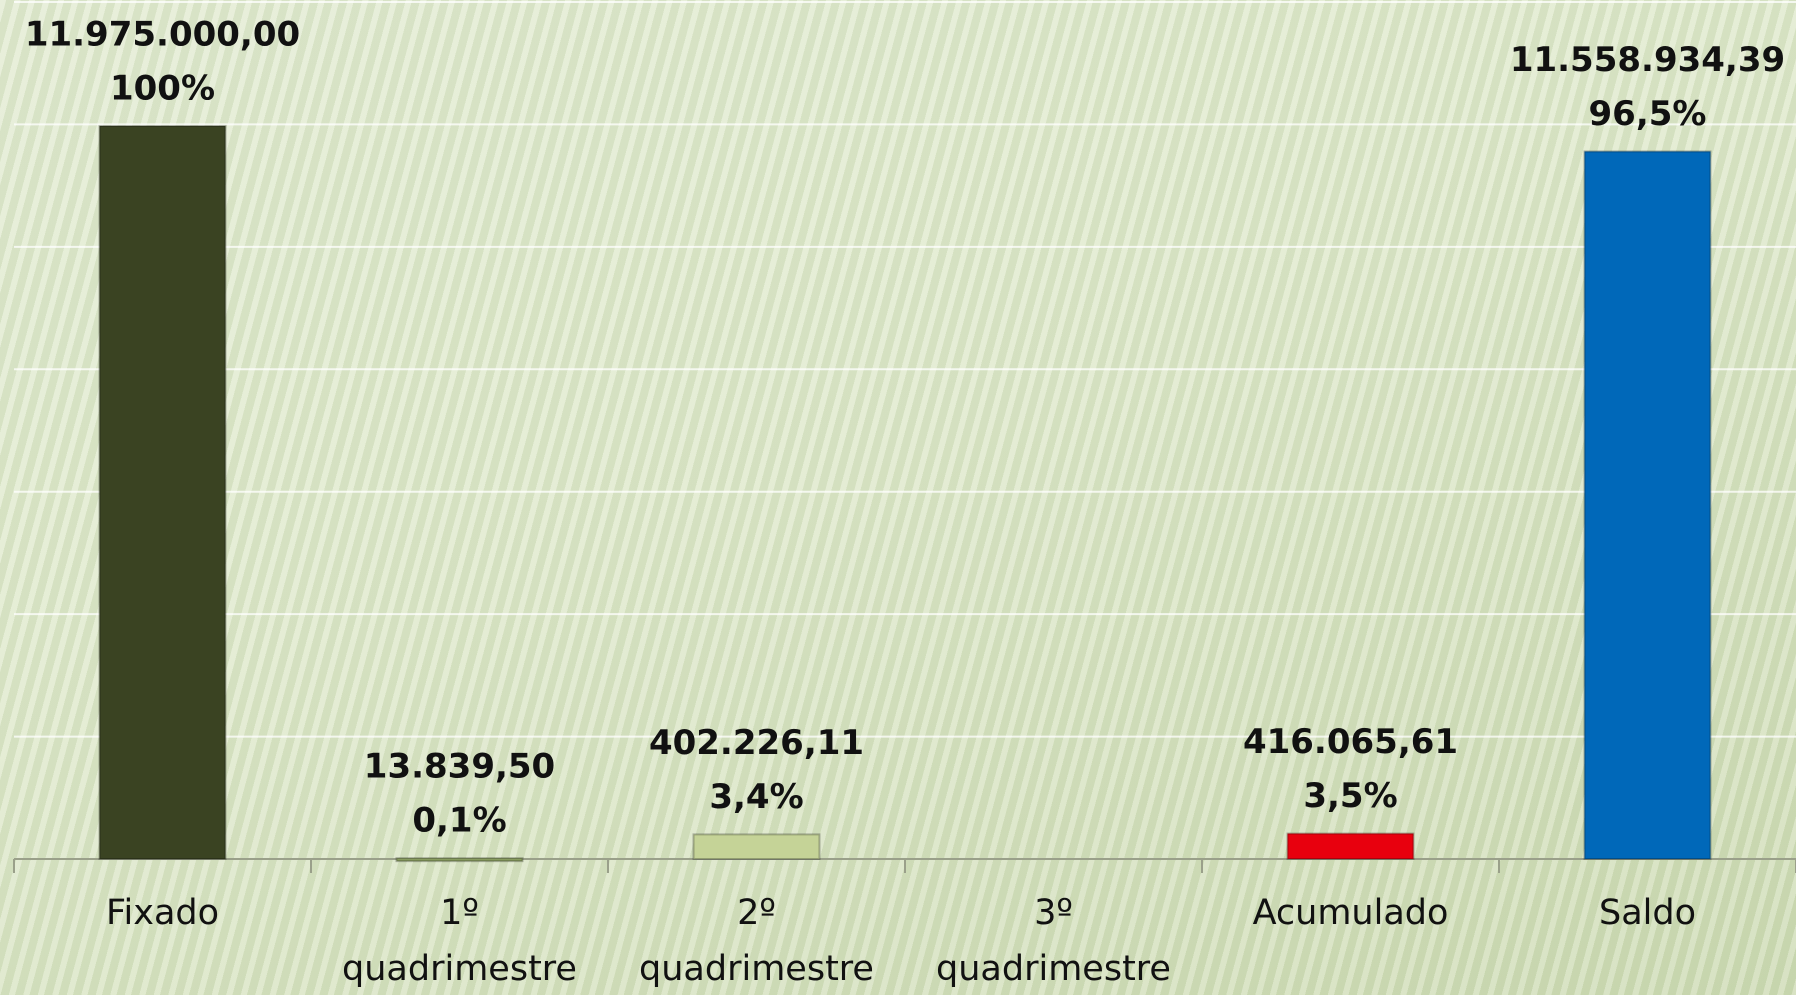  What do you see at coordinates (756, 743) in the screenshot?
I see `value-label: 402.226,11` at bounding box center [756, 743].